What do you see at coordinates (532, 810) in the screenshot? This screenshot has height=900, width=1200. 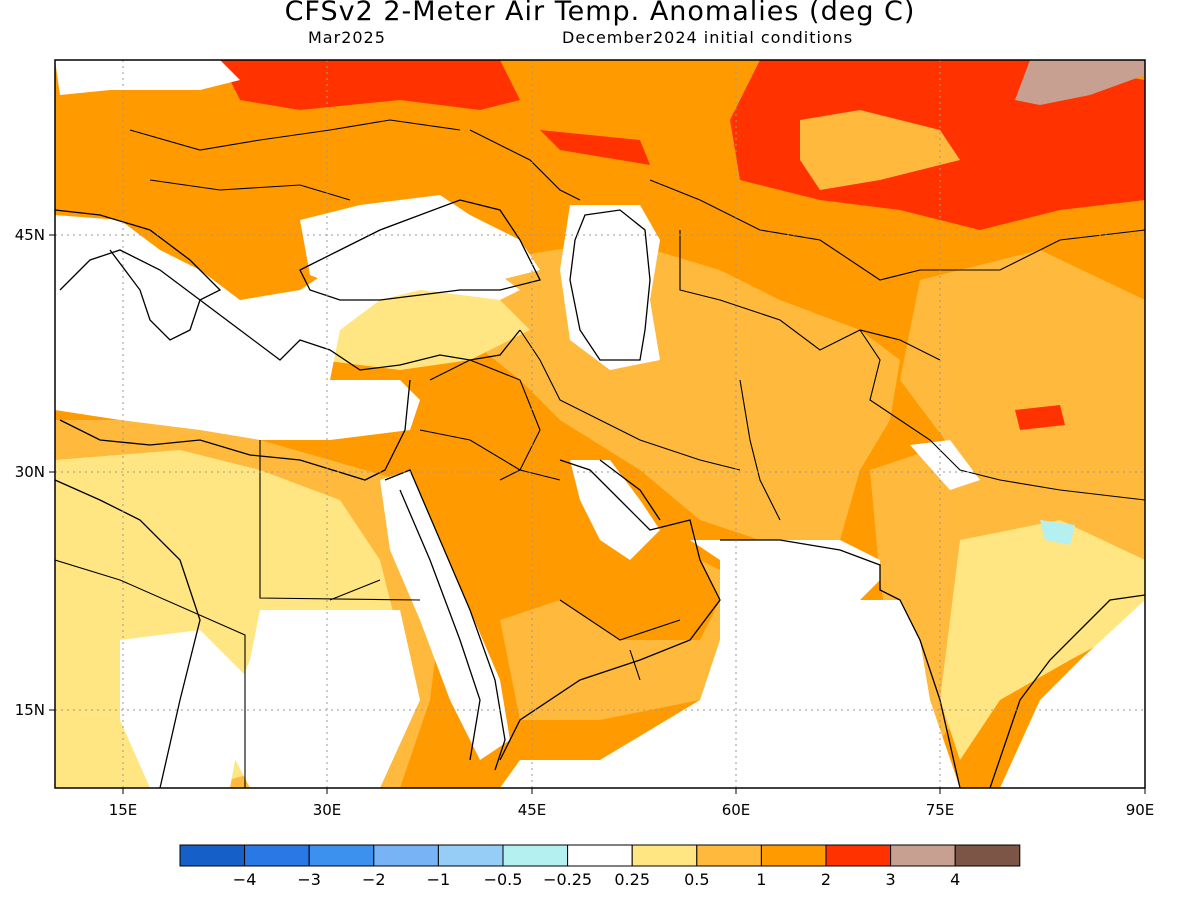 I see `lon-label-45e: 45E` at bounding box center [532, 810].